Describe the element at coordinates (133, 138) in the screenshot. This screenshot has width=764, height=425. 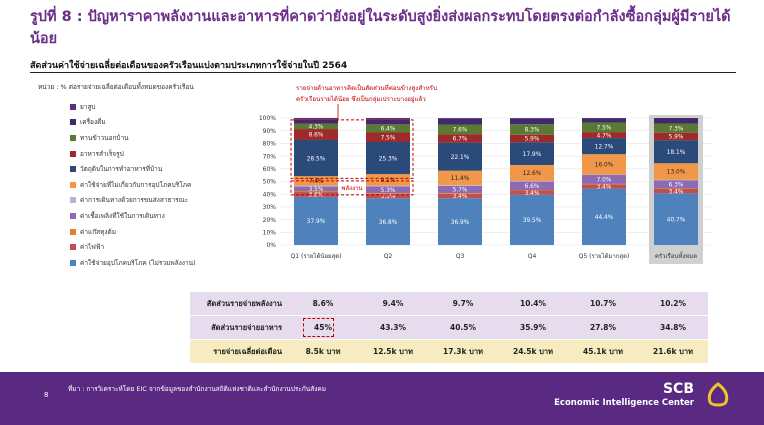
I see `legend-item: ทานข้าวนอกบ้าน` at that location.